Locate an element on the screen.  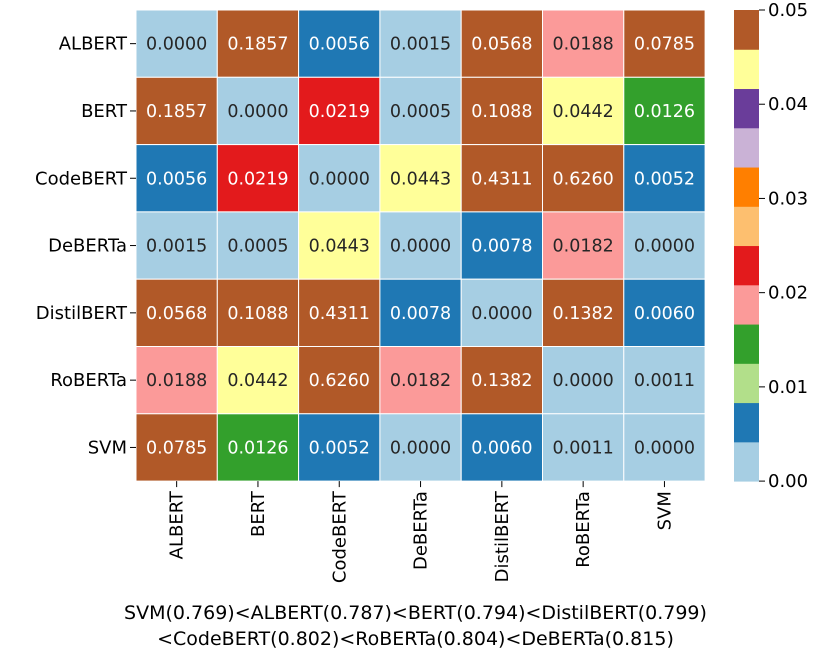
cell-value-label: 0.0443 is located at coordinates (339, 247).